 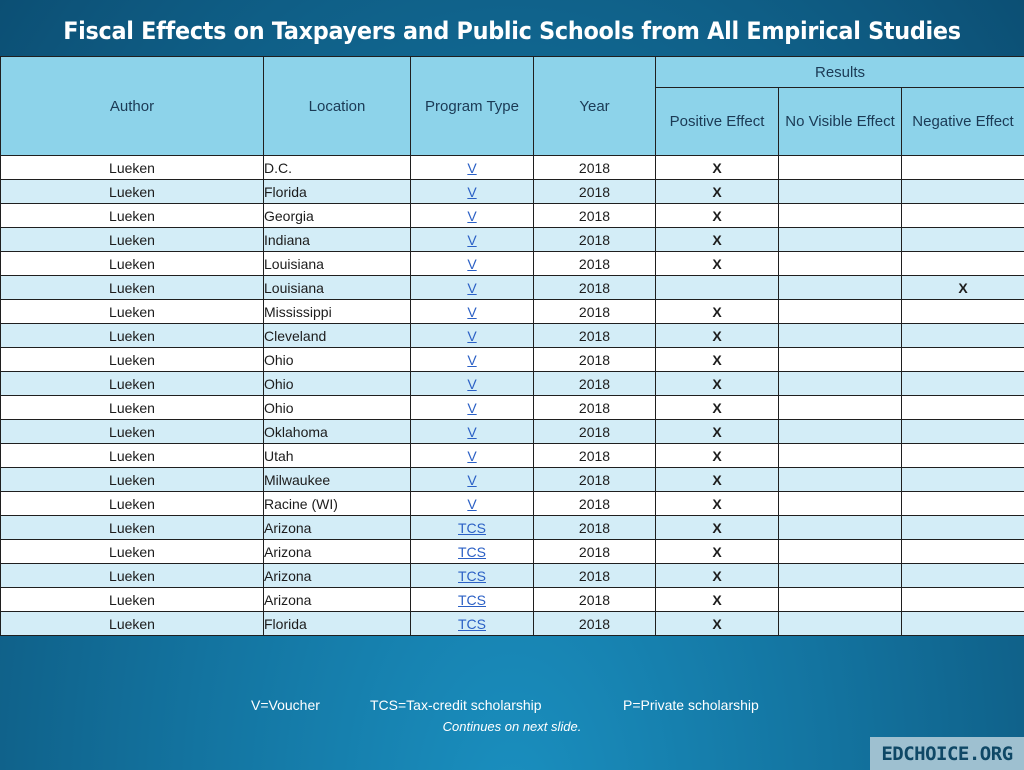 What do you see at coordinates (337, 191) in the screenshot?
I see `cell-location: Florida` at bounding box center [337, 191].